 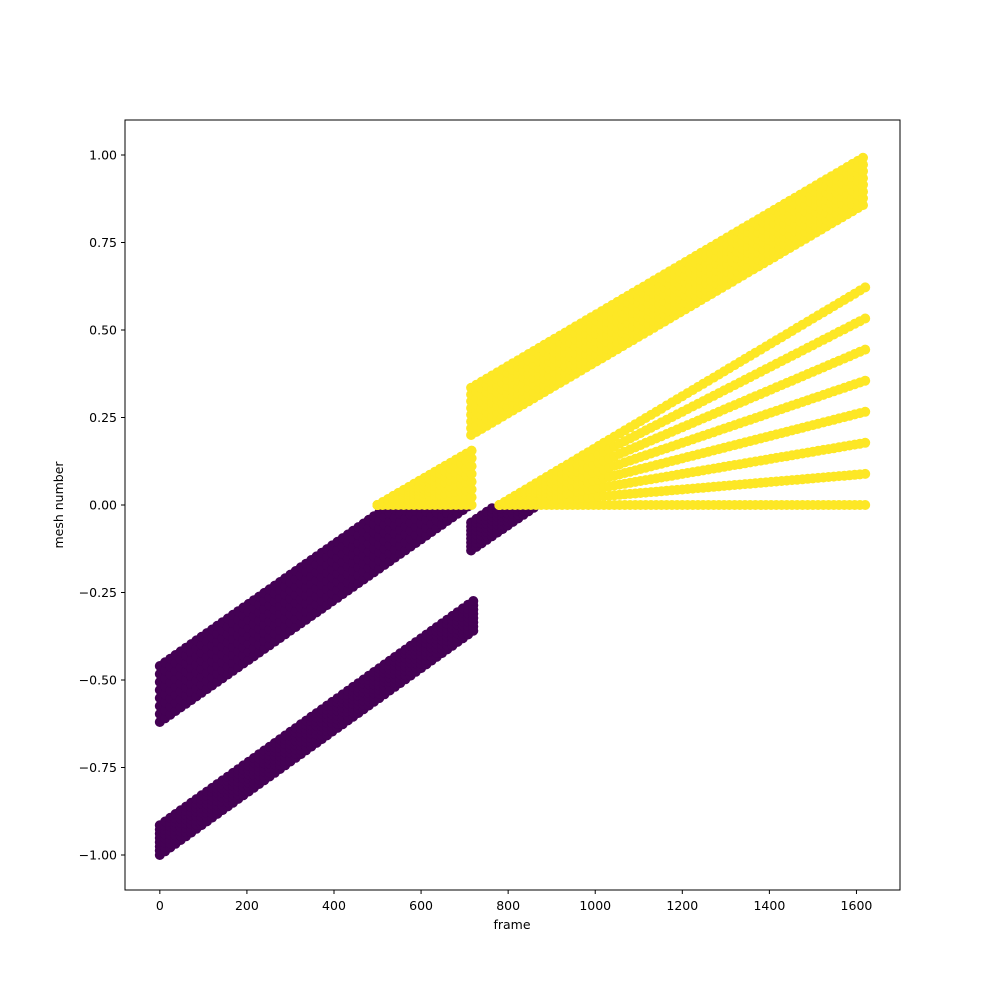 I want to click on x-axis-ticks: 0 200 400 600 800 1000 1200 1400 1600, so click(x=514, y=901).